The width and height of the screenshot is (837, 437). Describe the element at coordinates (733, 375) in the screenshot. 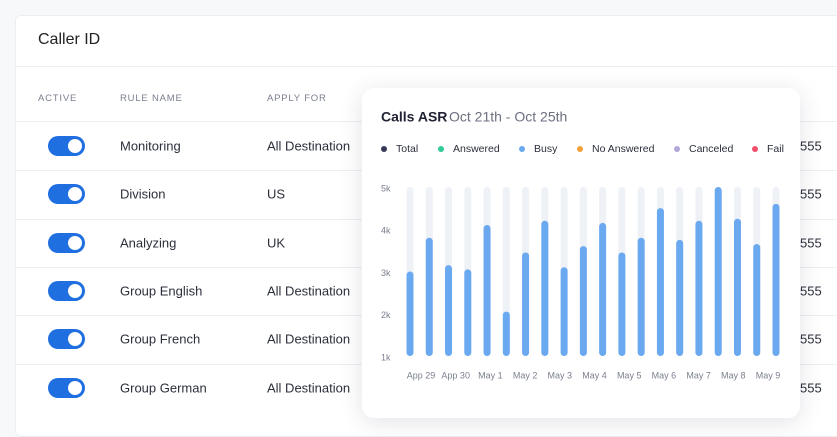

I see `x-tick-label: May 8` at that location.